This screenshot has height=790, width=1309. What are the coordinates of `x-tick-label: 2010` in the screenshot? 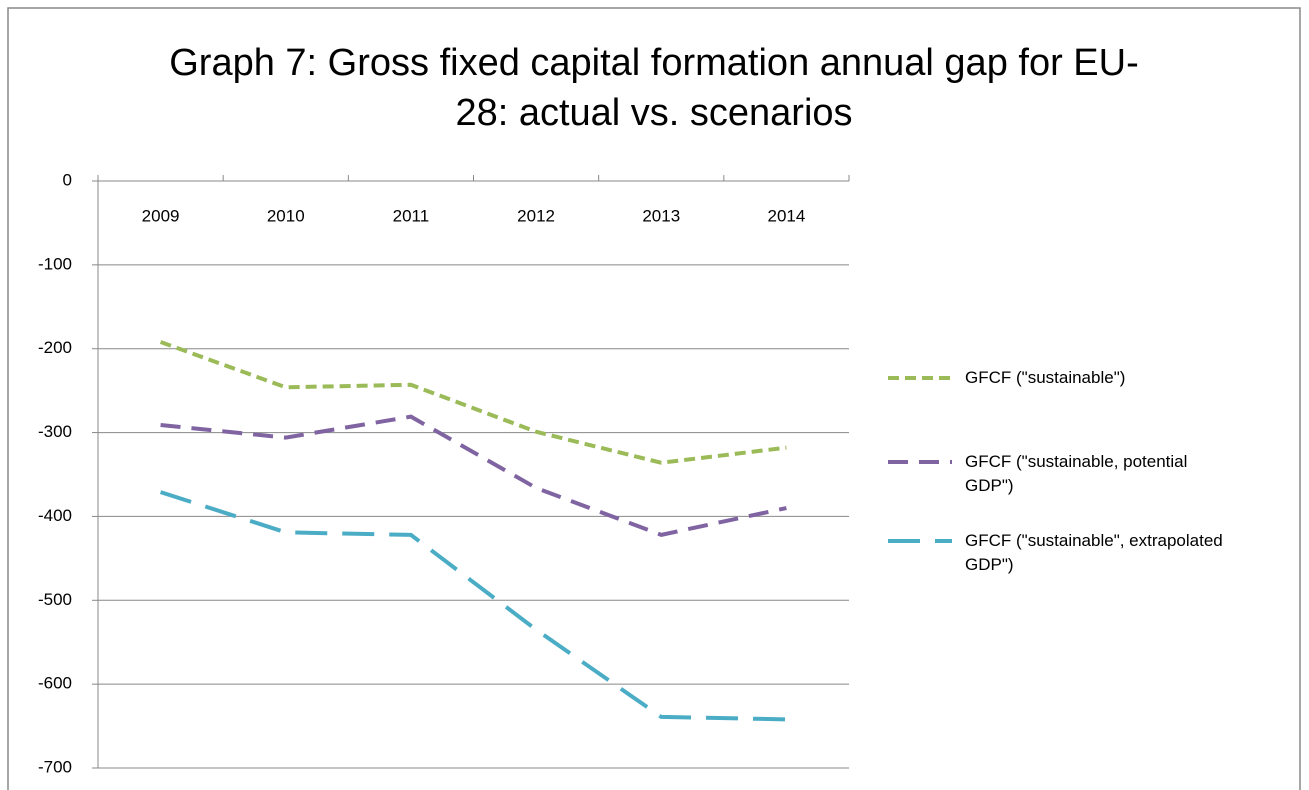 It's located at (286, 215).